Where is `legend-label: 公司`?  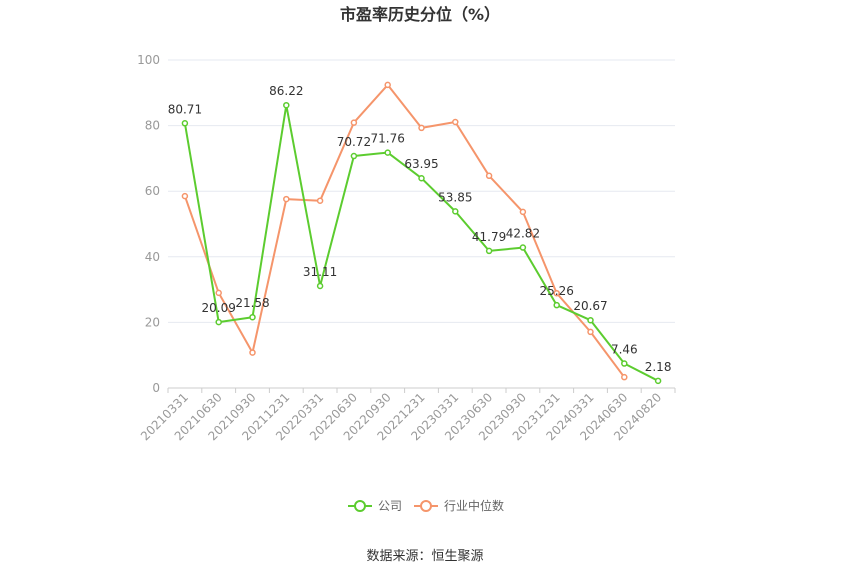 legend-label: 公司 is located at coordinates (390, 506).